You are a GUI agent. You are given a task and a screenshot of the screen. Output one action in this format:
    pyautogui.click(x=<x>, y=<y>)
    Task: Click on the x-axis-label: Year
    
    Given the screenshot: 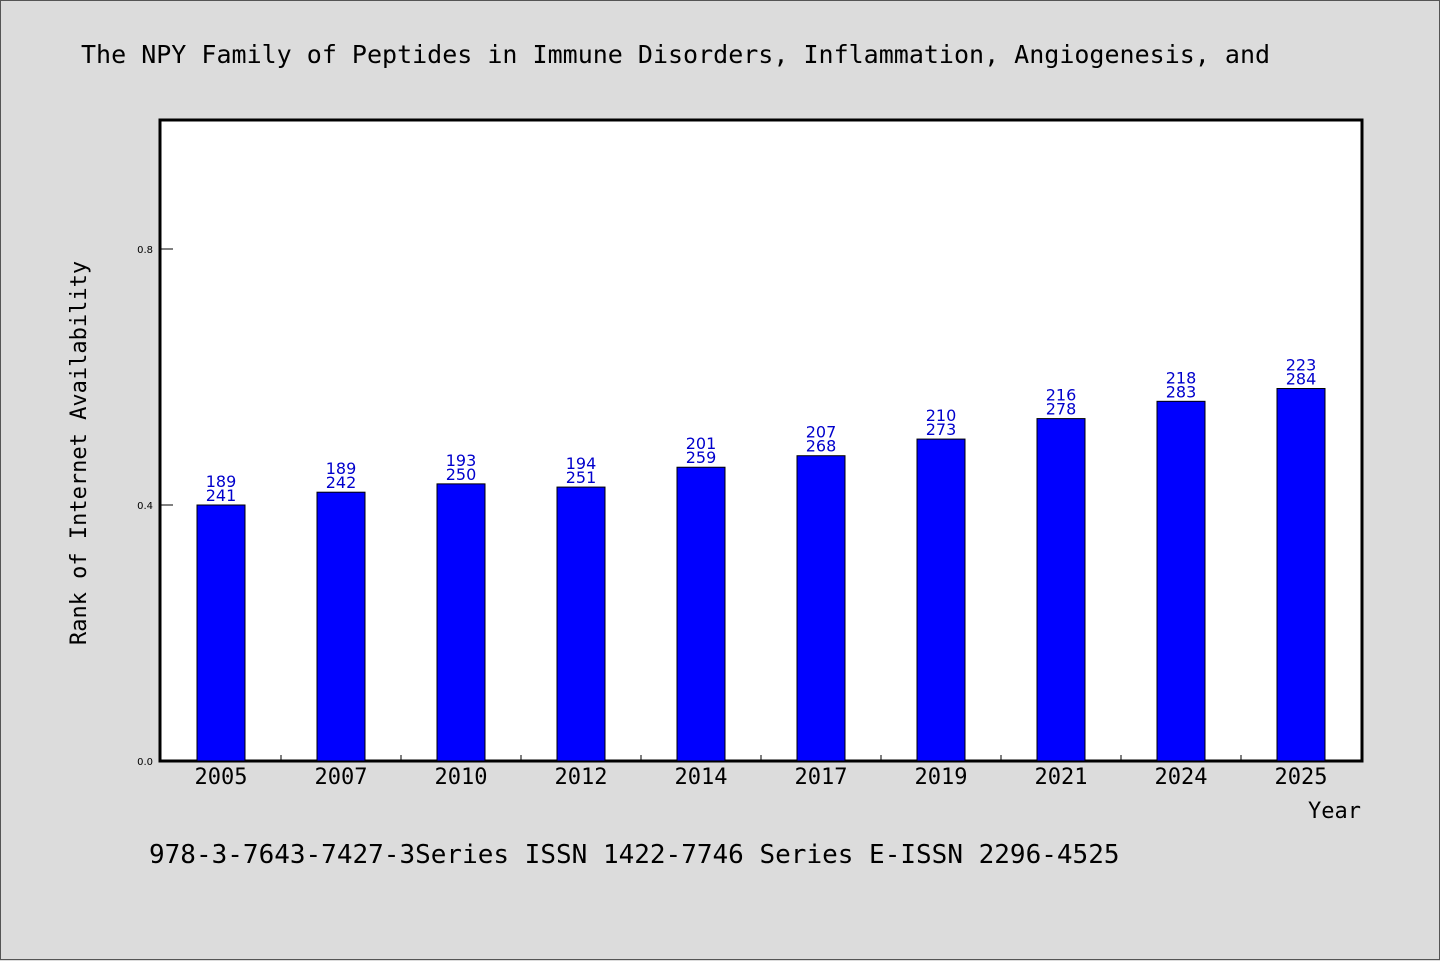 What is the action you would take?
    pyautogui.click(x=1334, y=811)
    